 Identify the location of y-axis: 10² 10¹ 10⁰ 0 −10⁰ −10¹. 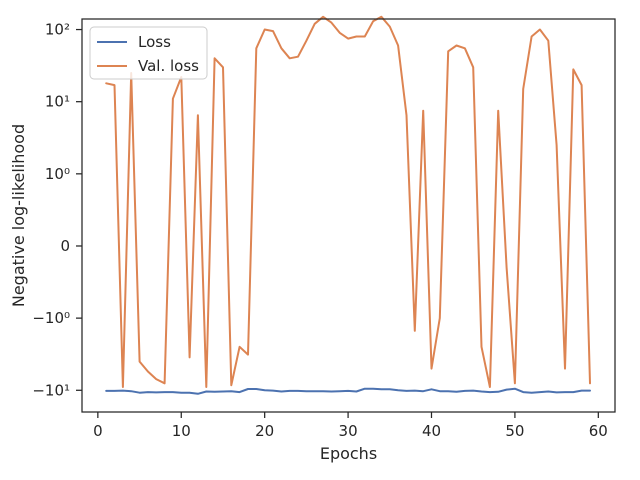
(57, 210).